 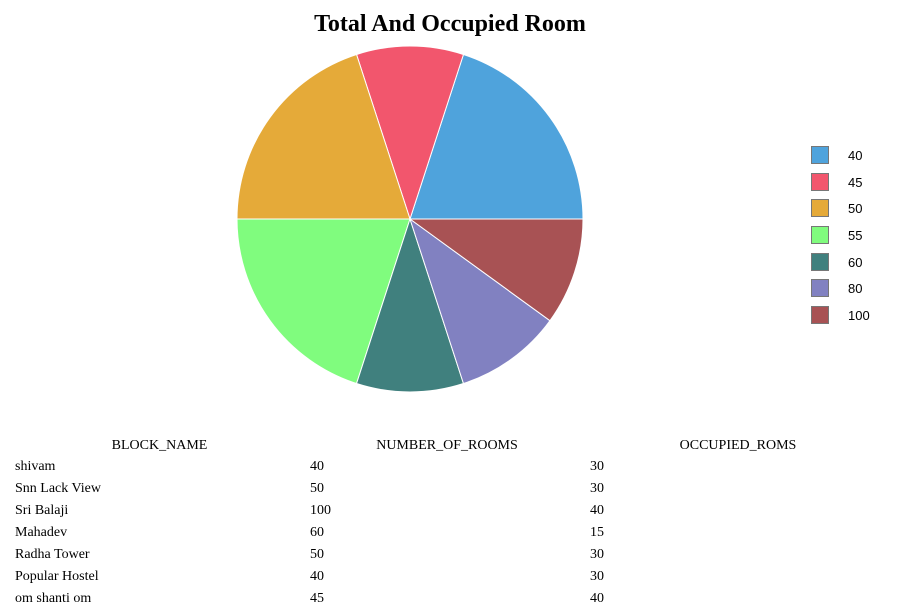 I want to click on legend-item: 50, so click(x=851, y=208).